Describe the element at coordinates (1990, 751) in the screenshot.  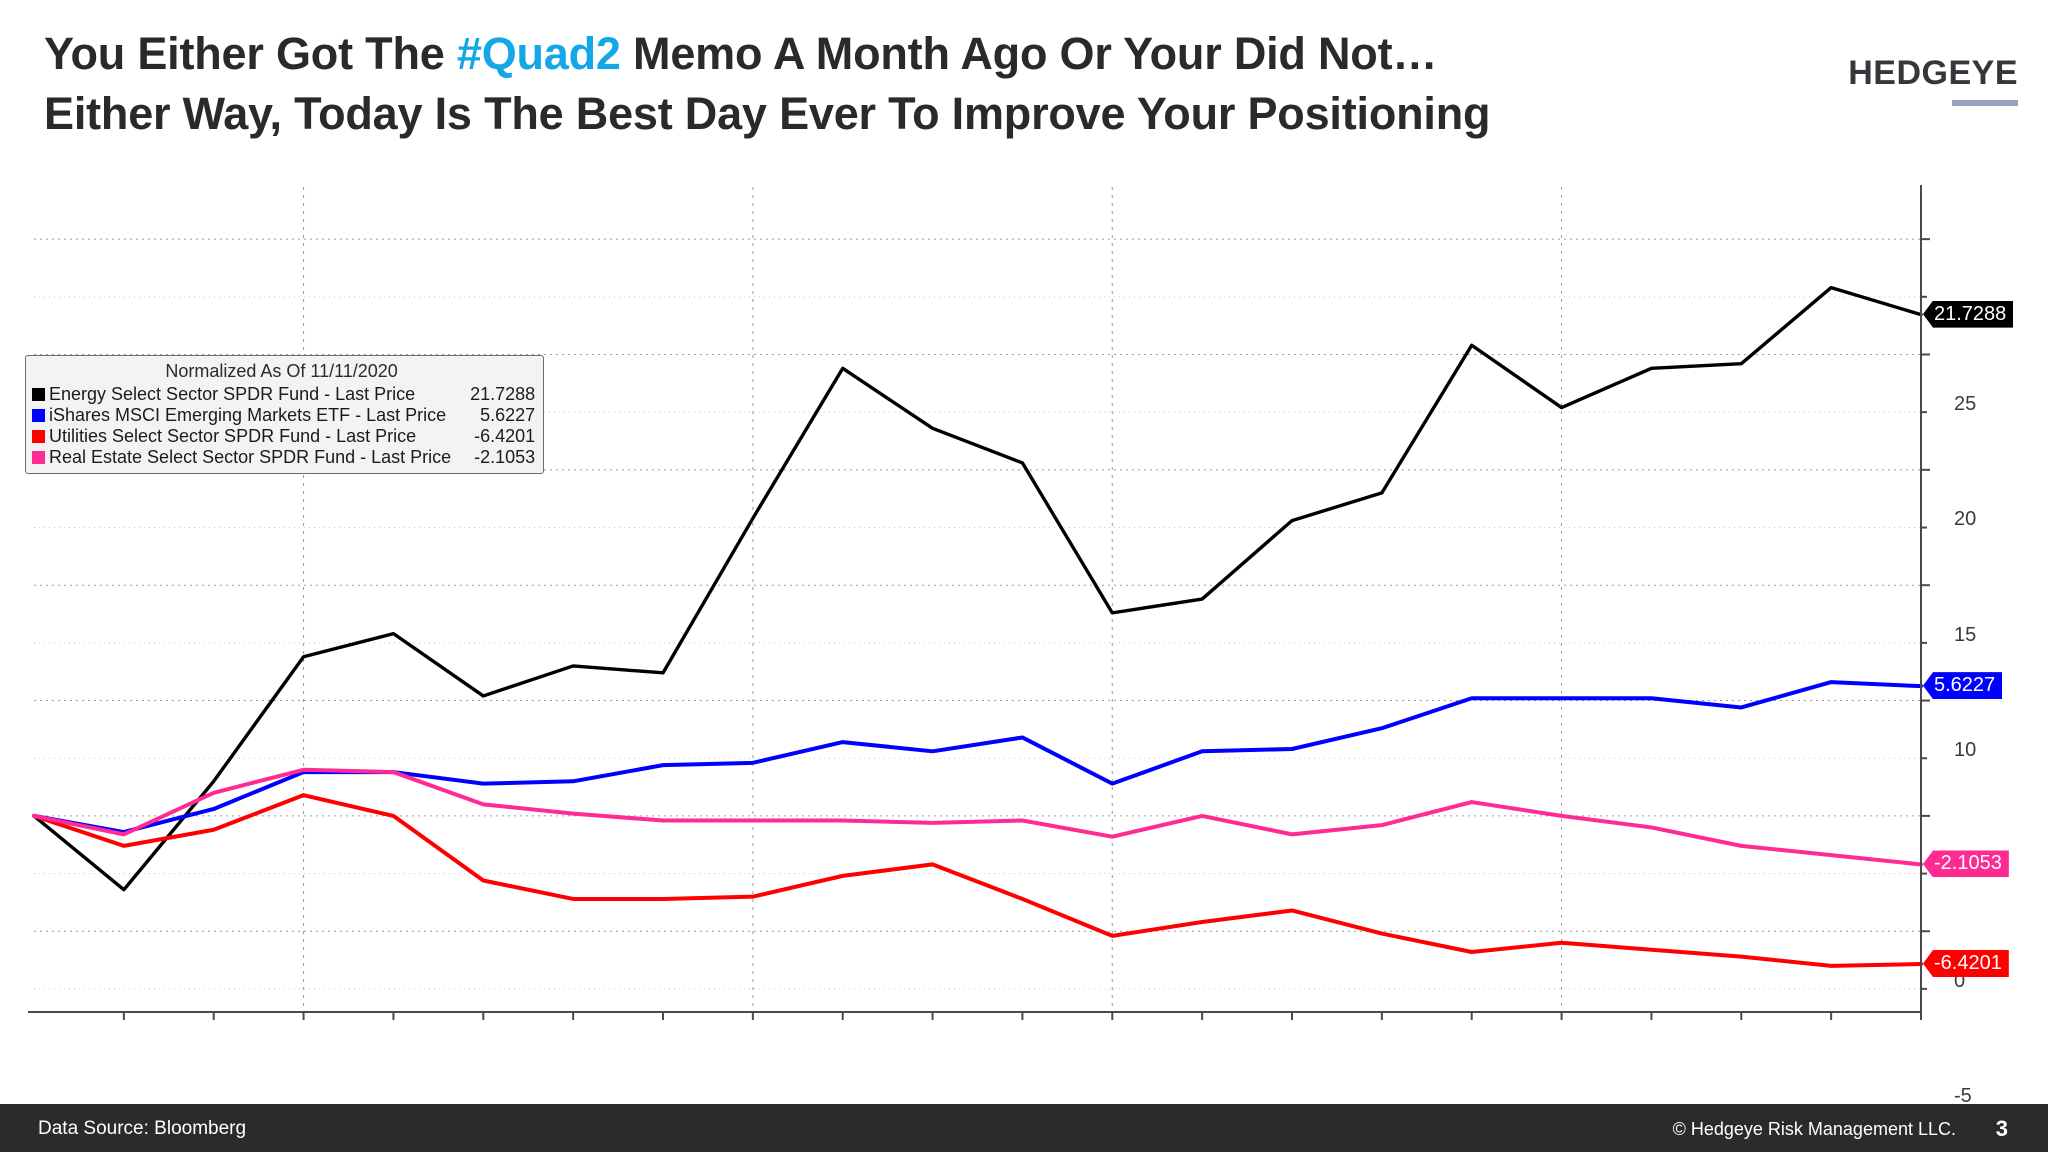
I see `y-axis-labels: 2520151050-5` at that location.